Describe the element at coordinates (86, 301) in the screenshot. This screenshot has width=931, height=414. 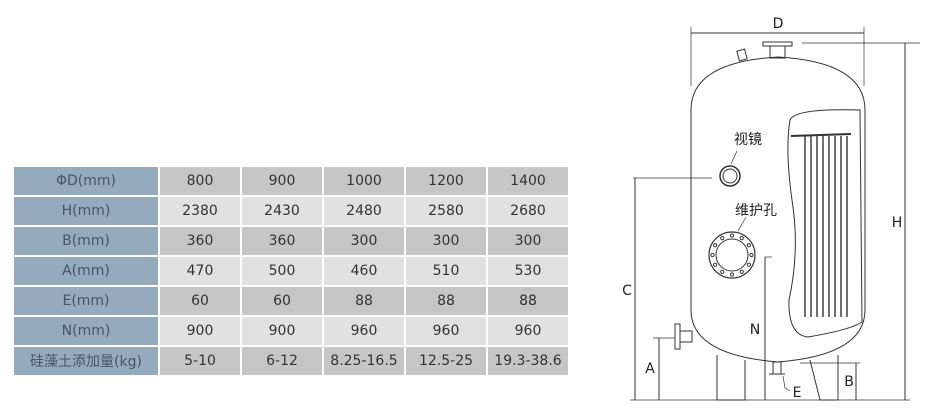
I see `row-header: E(mm)` at that location.